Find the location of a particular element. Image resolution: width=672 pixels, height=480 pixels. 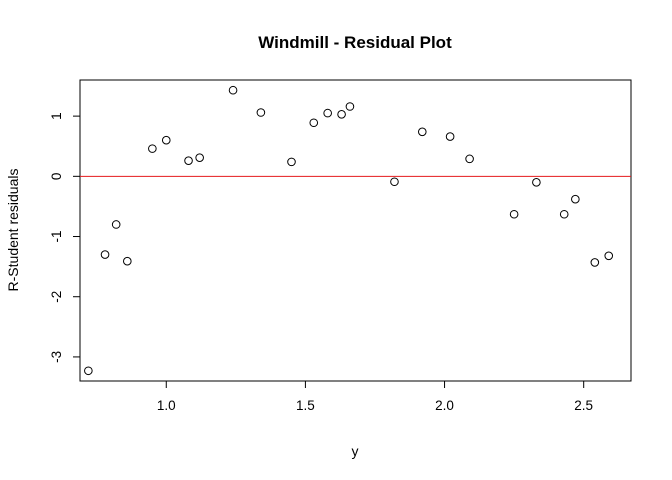

x-tick-label: 2.0 is located at coordinates (444, 405).